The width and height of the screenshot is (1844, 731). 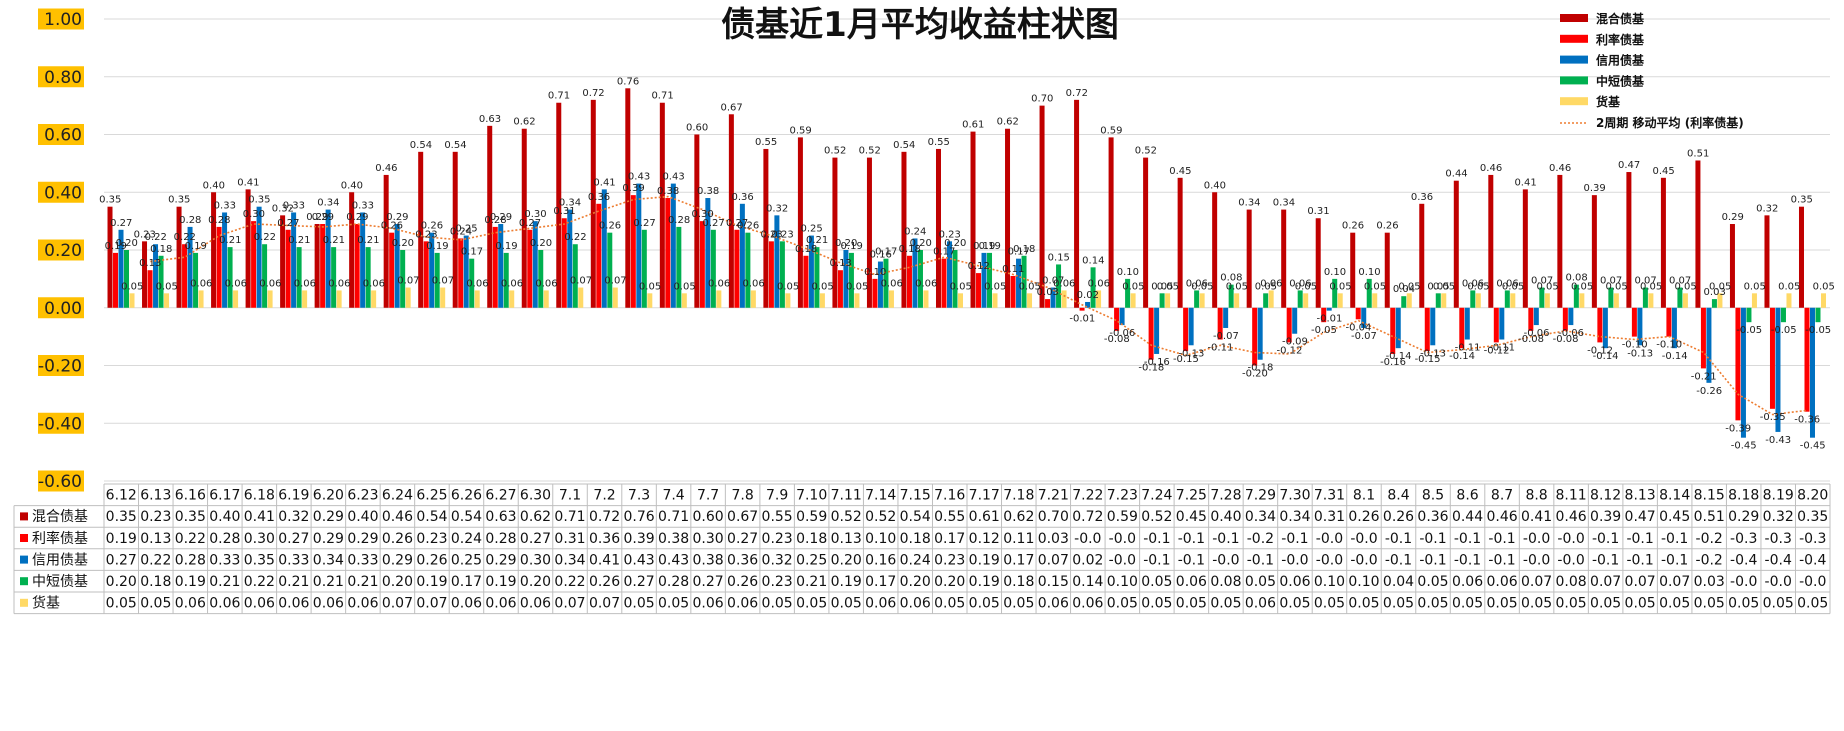 What do you see at coordinates (812, 229) in the screenshot?
I see `data-label: 0.25` at bounding box center [812, 229].